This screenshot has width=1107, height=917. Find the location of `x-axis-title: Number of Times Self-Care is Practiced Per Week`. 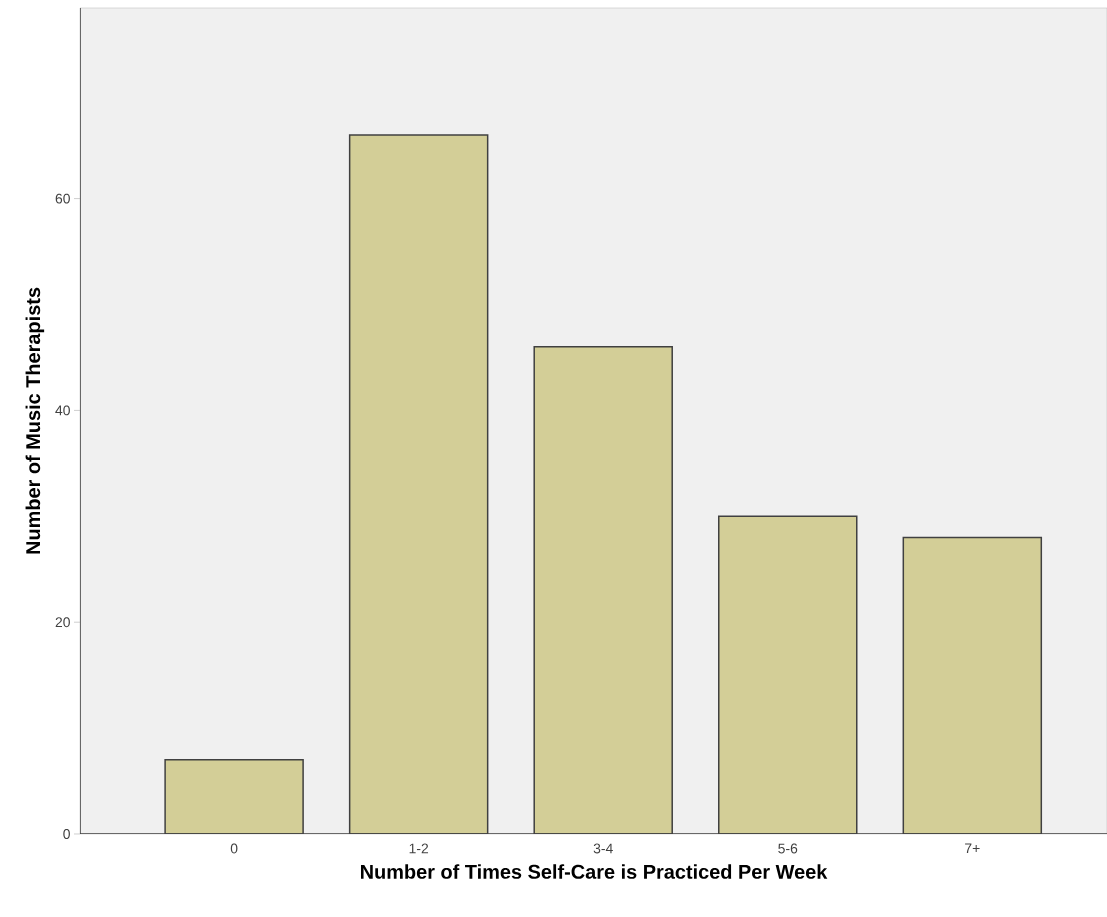

x-axis-title: Number of Times Self-Care is Practiced Per Week is located at coordinates (594, 871).